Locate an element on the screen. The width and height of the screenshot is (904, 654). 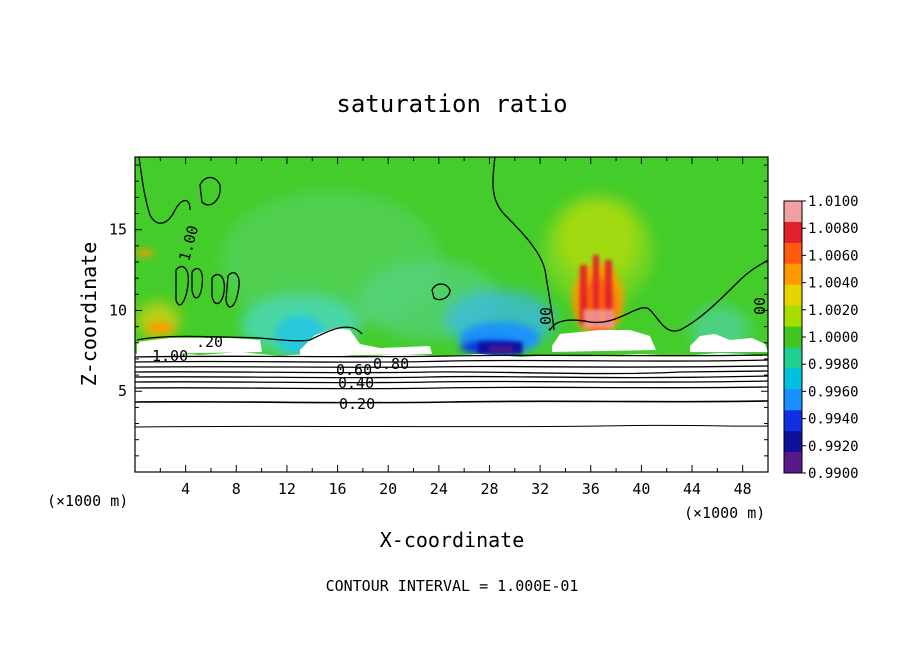
clear-region is located at coordinates (451, 412).